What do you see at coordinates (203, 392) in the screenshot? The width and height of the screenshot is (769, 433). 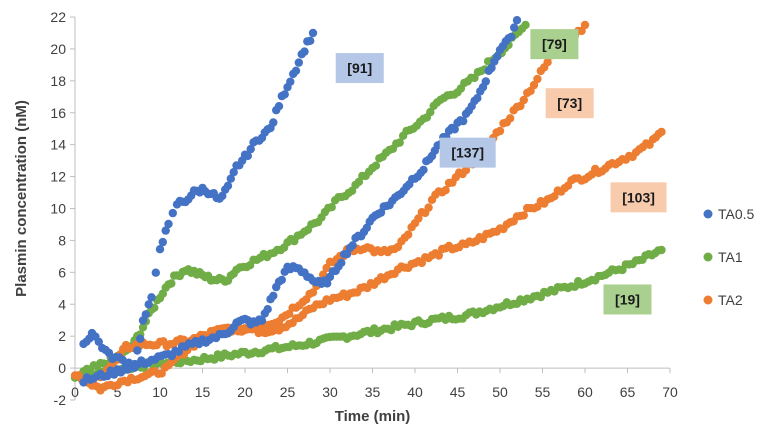 I see `x-tick-label: 15` at bounding box center [203, 392].